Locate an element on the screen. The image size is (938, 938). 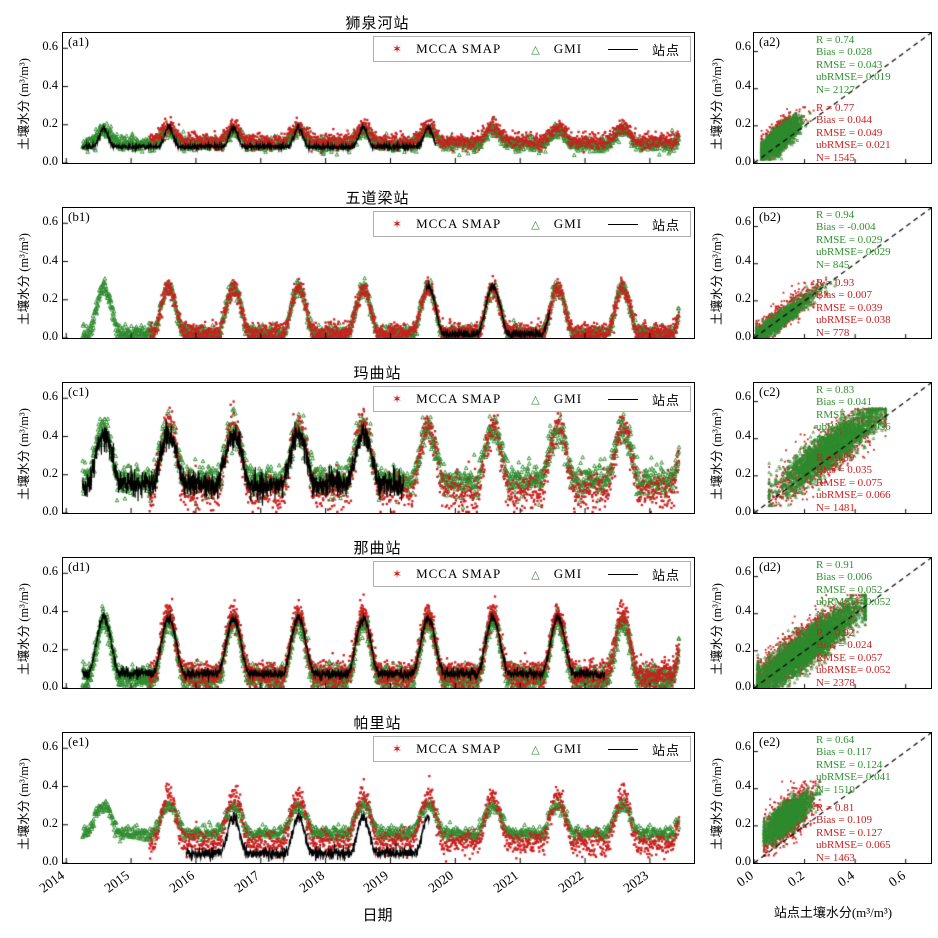
stat-line: R = 0.81 is located at coordinates (835, 808).